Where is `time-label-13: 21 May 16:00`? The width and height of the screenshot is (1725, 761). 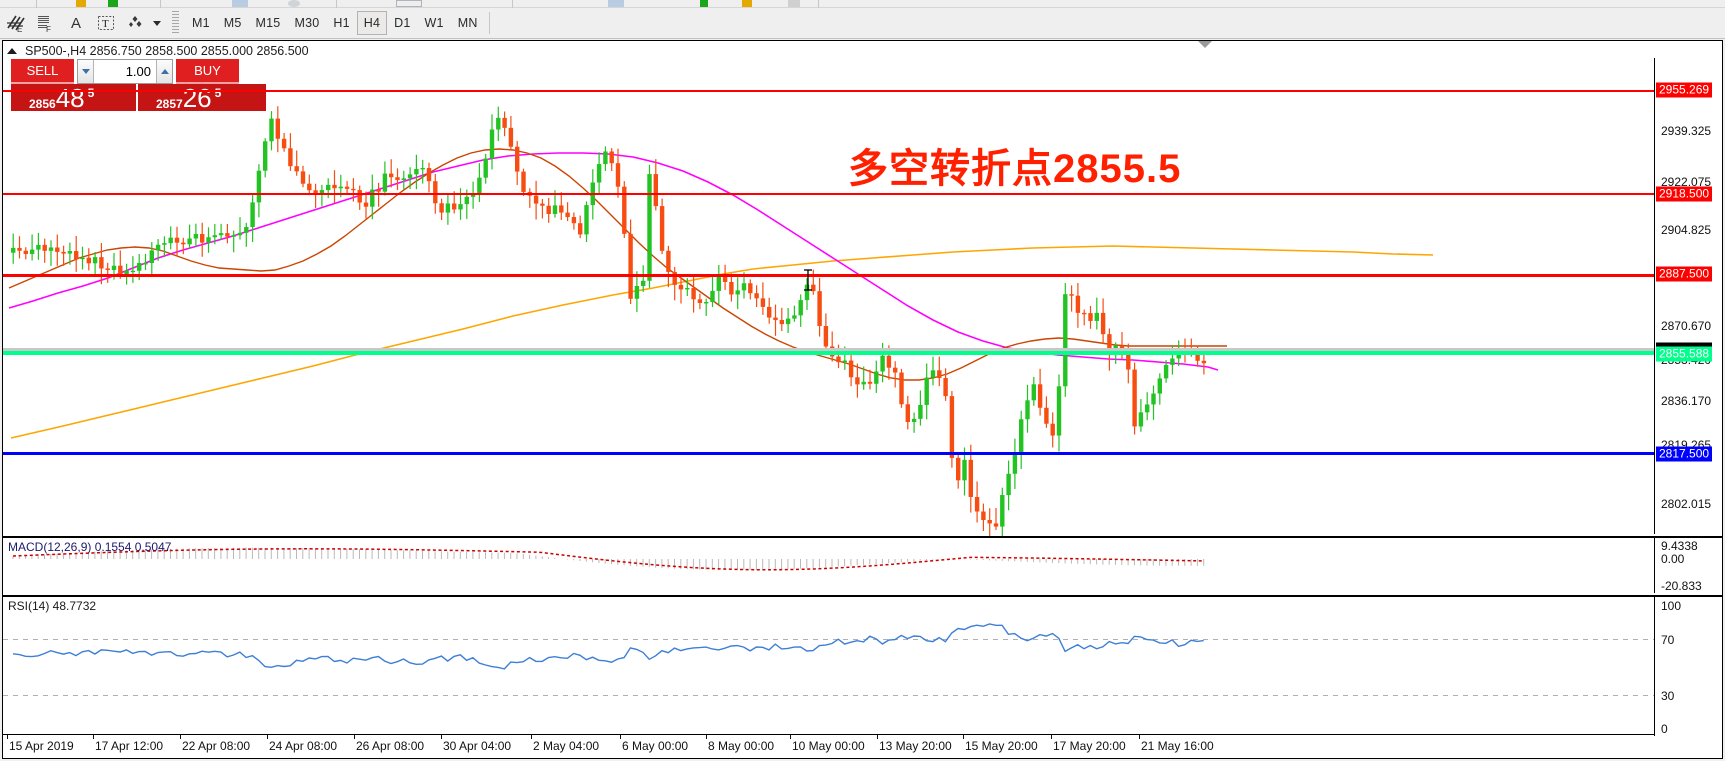
time-label-13: 21 May 16:00 is located at coordinates (1177, 746).